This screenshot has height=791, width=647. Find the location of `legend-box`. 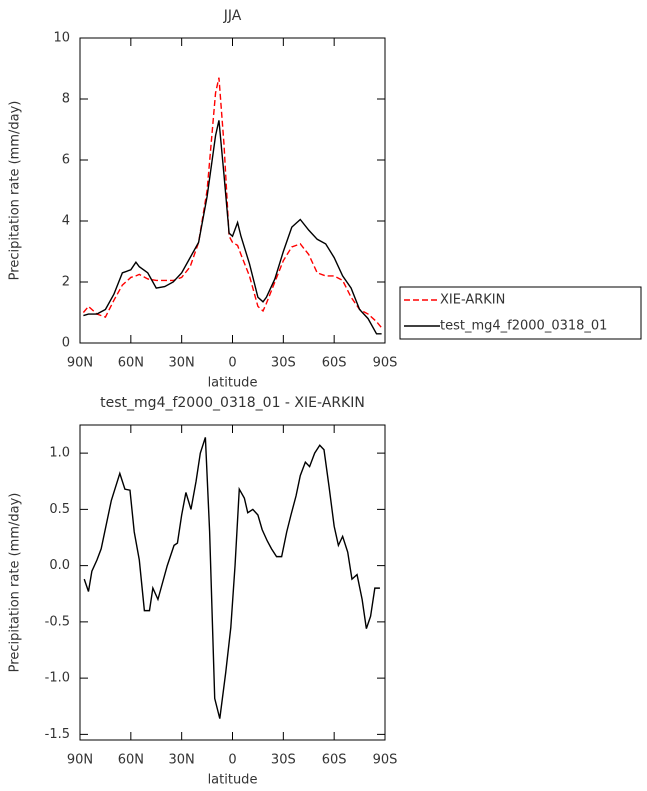

legend-box is located at coordinates (520, 313).